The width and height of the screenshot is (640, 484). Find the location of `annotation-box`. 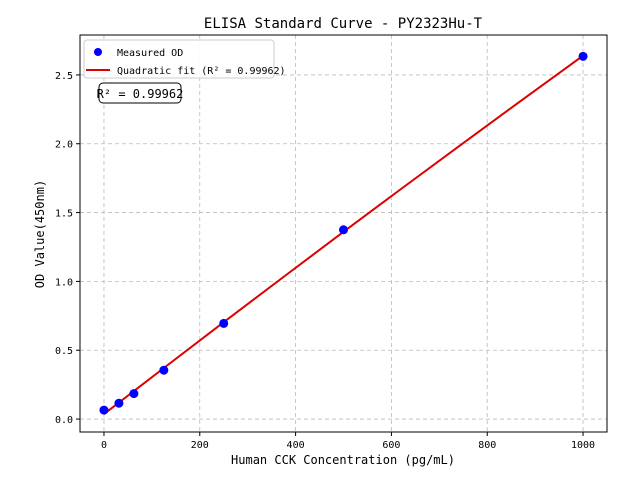

annotation-box is located at coordinates (140, 93).